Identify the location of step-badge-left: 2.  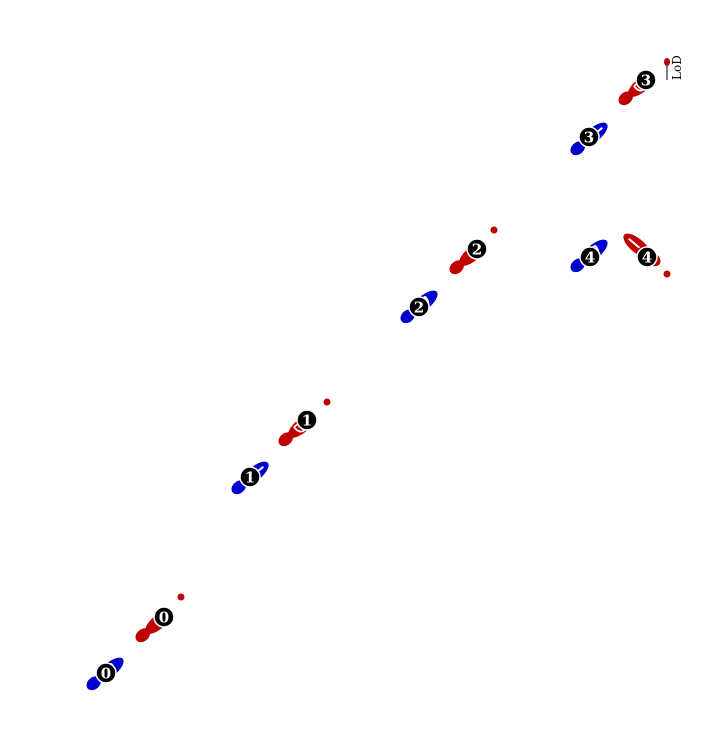
(419, 307).